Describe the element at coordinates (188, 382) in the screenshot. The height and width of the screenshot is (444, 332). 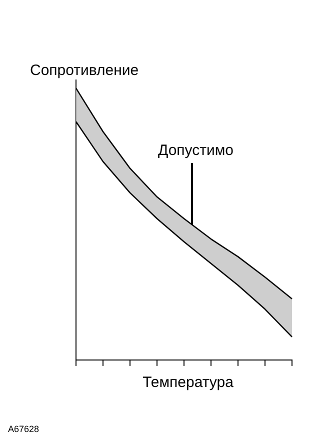
I see `x-axis-title: Температура` at that location.